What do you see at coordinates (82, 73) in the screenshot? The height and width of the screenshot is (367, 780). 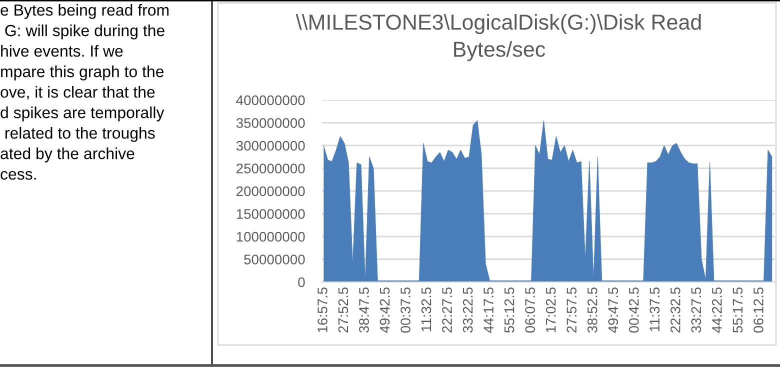 I see `text: mpare this graph to the` at bounding box center [82, 73].